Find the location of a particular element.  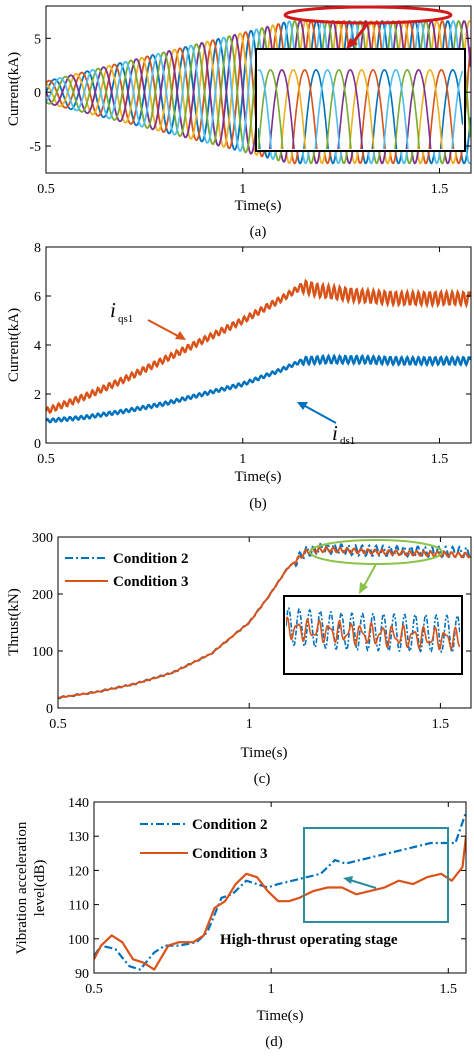

a-ytick-label-2: 5 is located at coordinates (37, 39).